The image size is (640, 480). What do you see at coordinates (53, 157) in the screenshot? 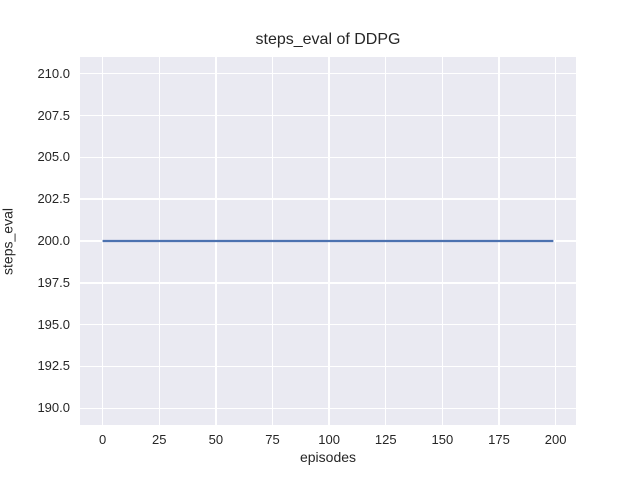
I see `y-tick-label: 205.0` at bounding box center [53, 157].